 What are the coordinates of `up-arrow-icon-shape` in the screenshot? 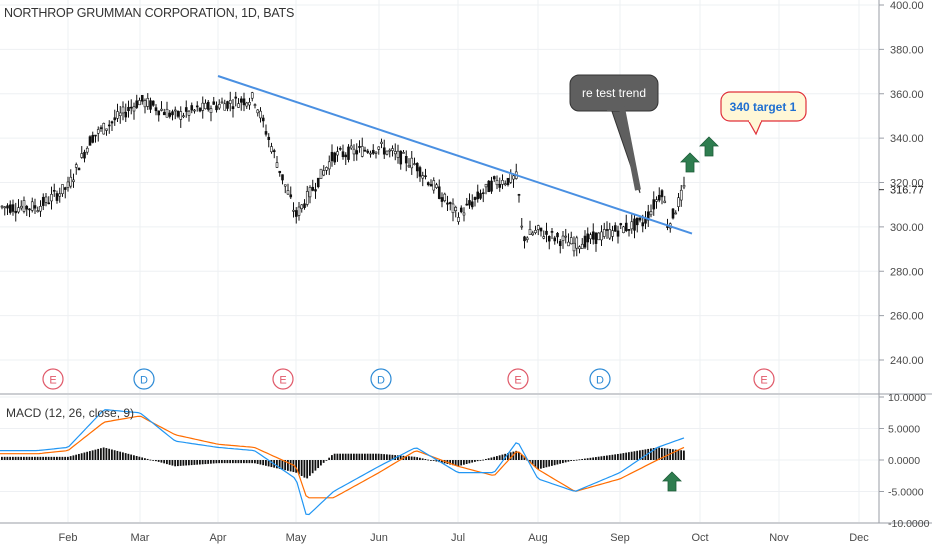 It's located at (672, 481).